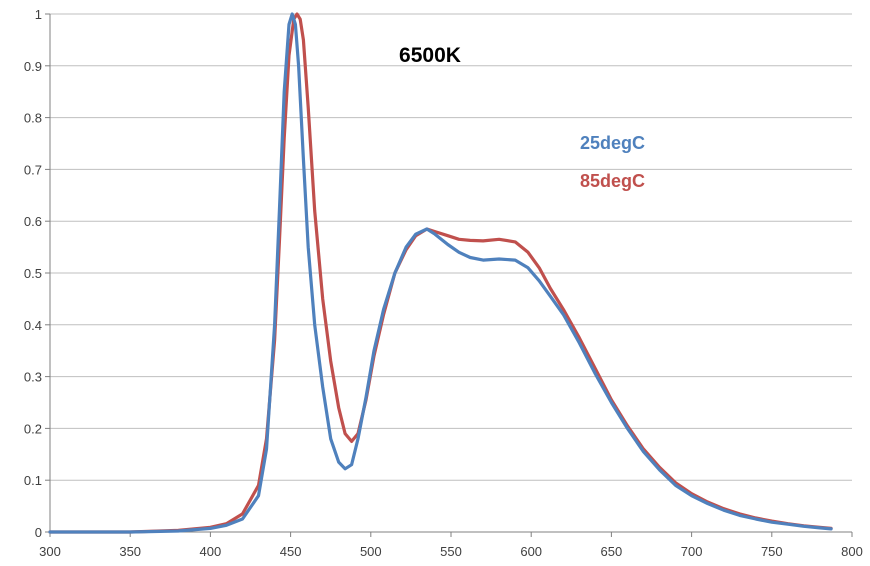 This screenshot has width=870, height=566. What do you see at coordinates (852, 551) in the screenshot?
I see `x-tick-label-10: 800` at bounding box center [852, 551].